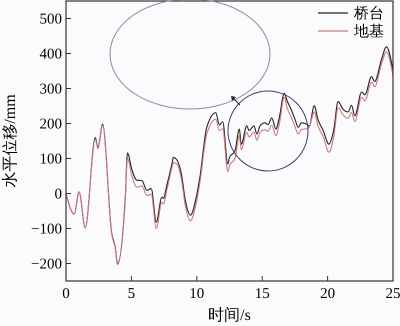  What do you see at coordinates (368, 31) in the screenshot?
I see `legend-label: 地基` at bounding box center [368, 31].